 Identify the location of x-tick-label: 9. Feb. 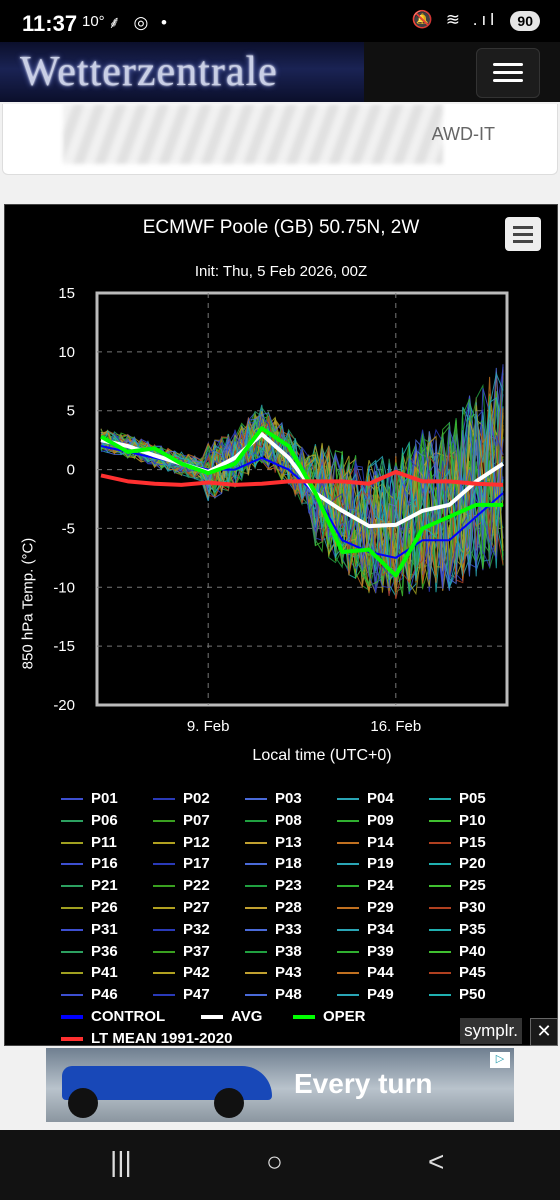
(208, 726).